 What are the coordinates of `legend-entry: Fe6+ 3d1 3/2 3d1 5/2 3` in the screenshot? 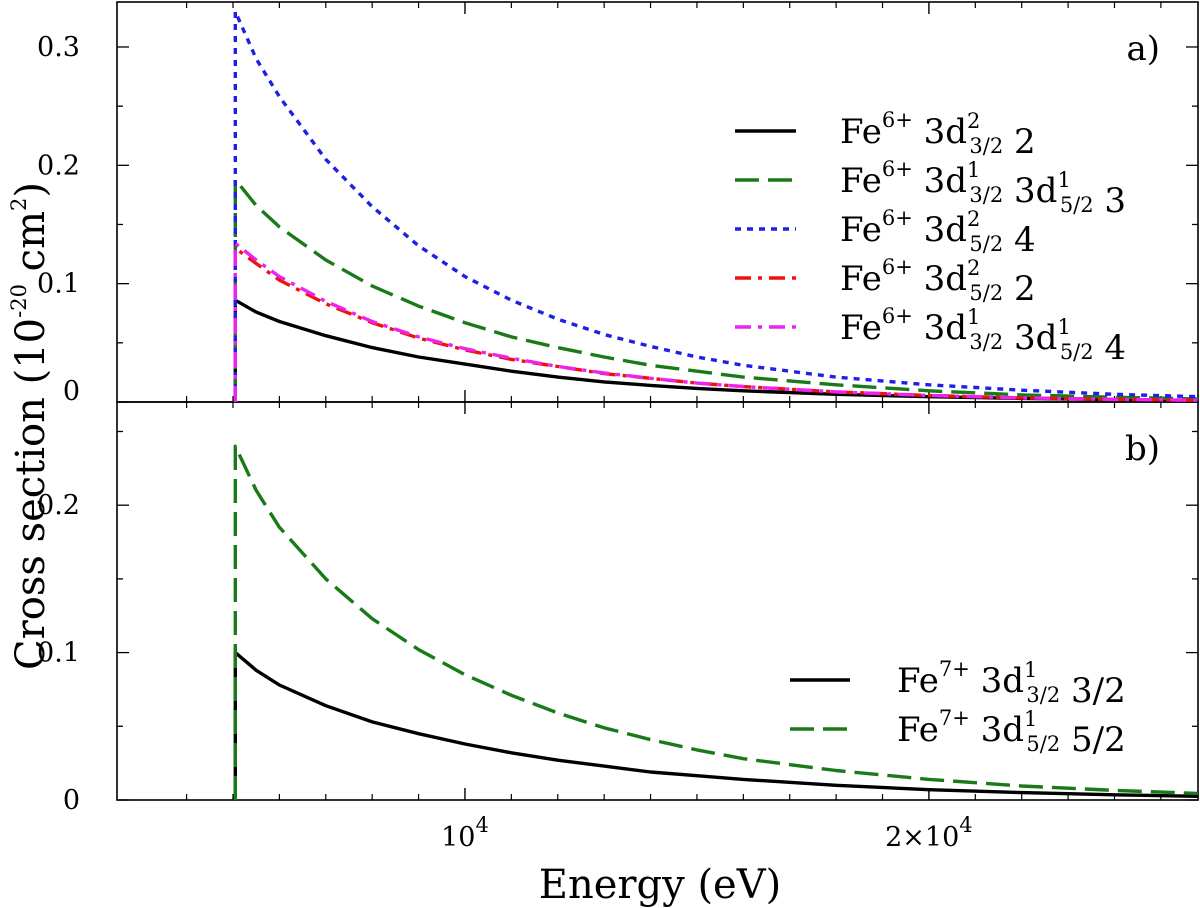 It's located at (983, 189).